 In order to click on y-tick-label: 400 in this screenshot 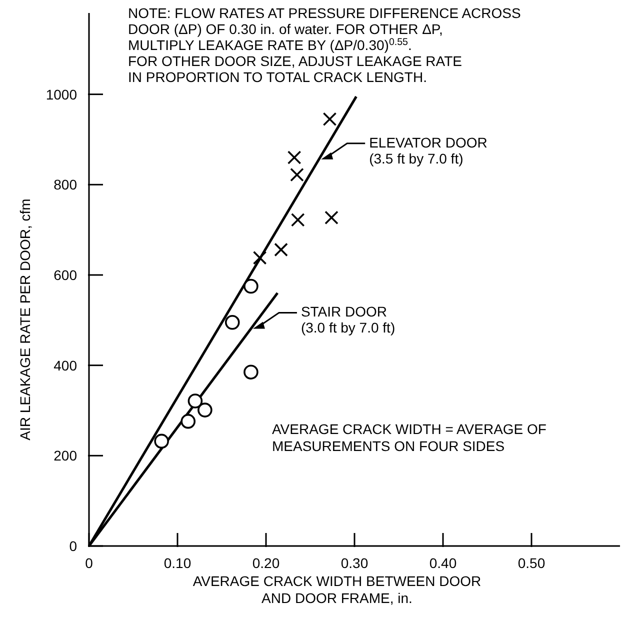, I will do `click(66, 365)`.